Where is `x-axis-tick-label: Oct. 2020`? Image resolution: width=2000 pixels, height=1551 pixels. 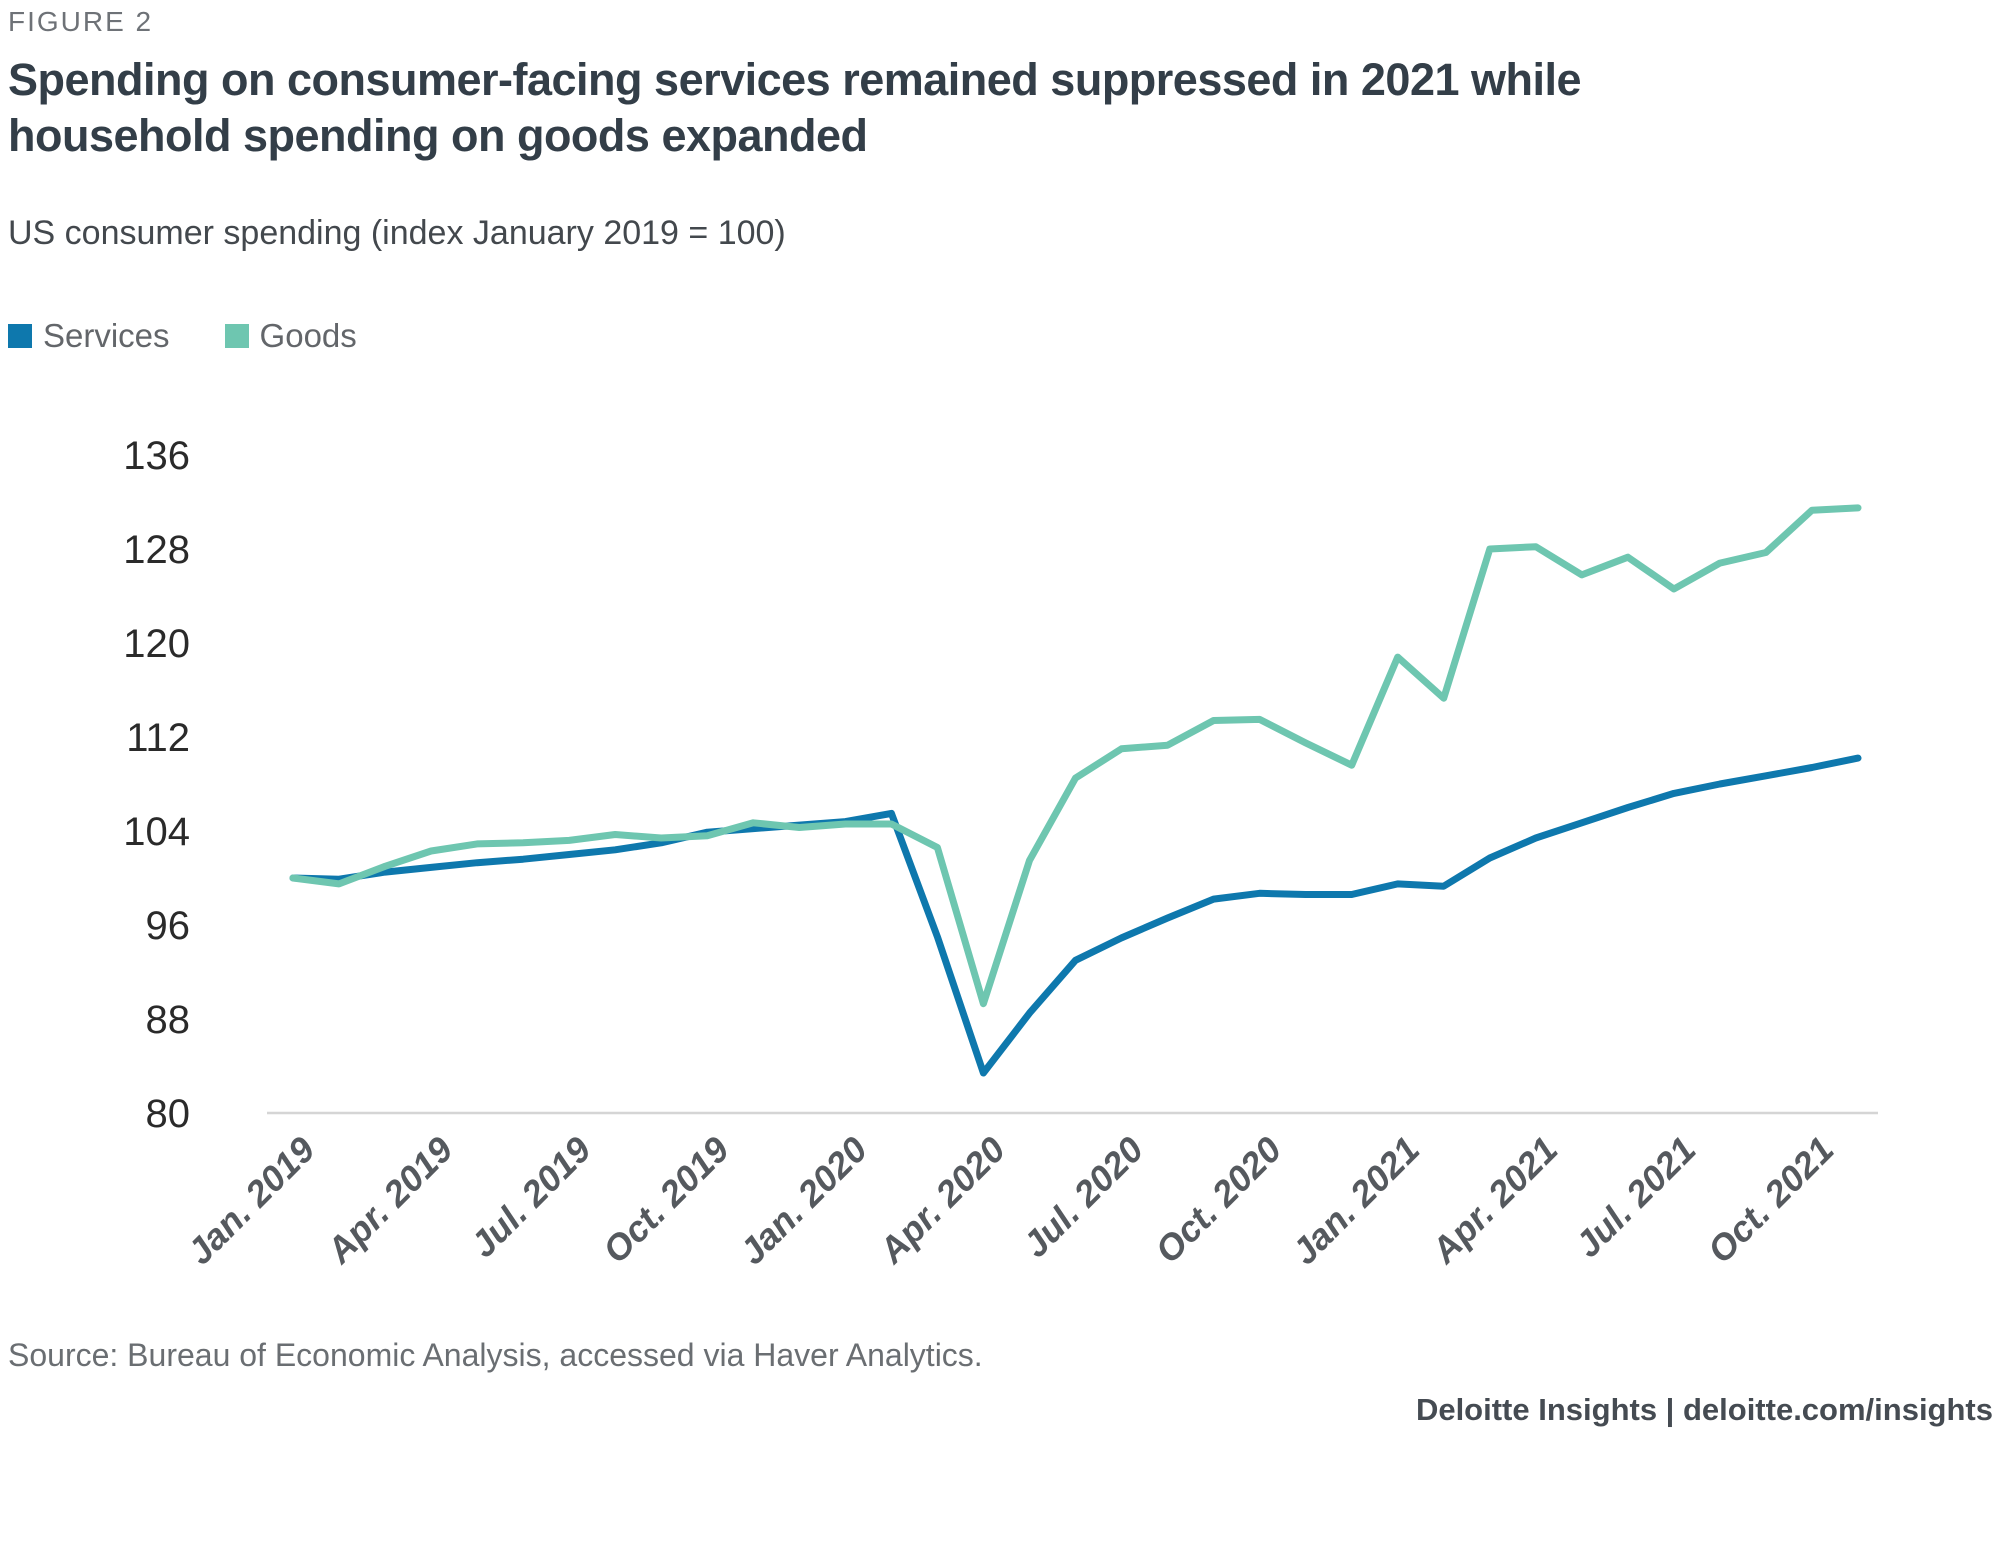 x-axis-tick-label: Oct. 2020 is located at coordinates (1218, 1200).